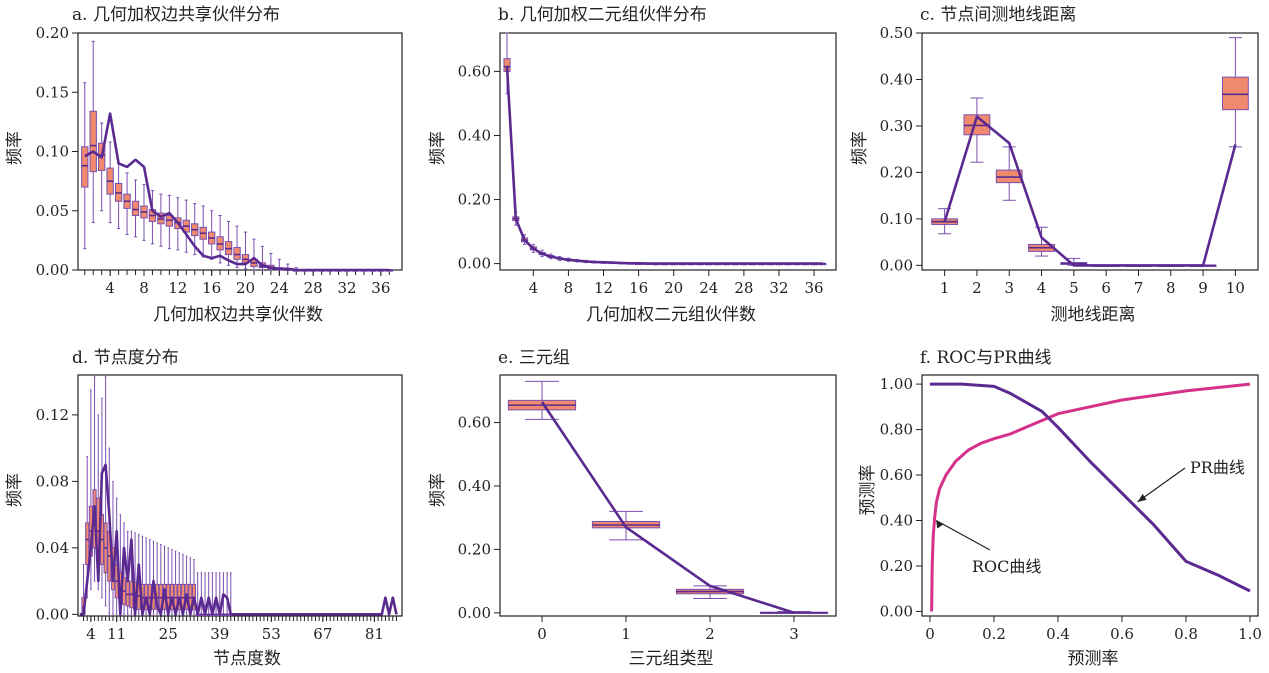 Image resolution: width=1269 pixels, height=673 pixels. Describe the element at coordinates (245, 288) in the screenshot. I see `panel-a-x-tick-label: 20` at that location.